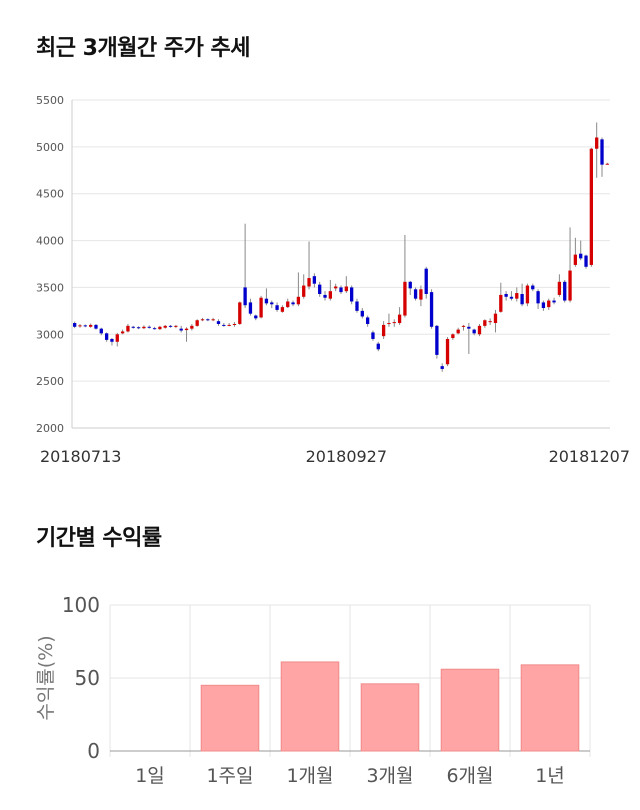 The width and height of the screenshot is (640, 810). I want to click on y-tick-label: 100, so click(81, 605).